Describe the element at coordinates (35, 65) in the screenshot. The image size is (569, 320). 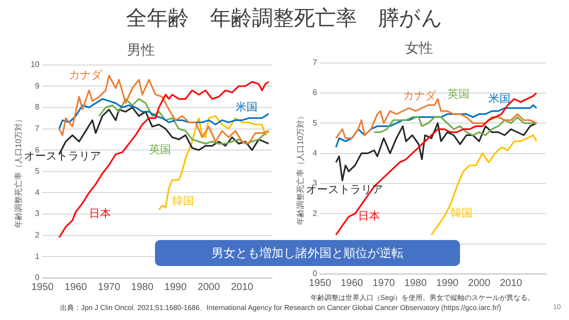
I see `y-tick-label: 10` at that location.